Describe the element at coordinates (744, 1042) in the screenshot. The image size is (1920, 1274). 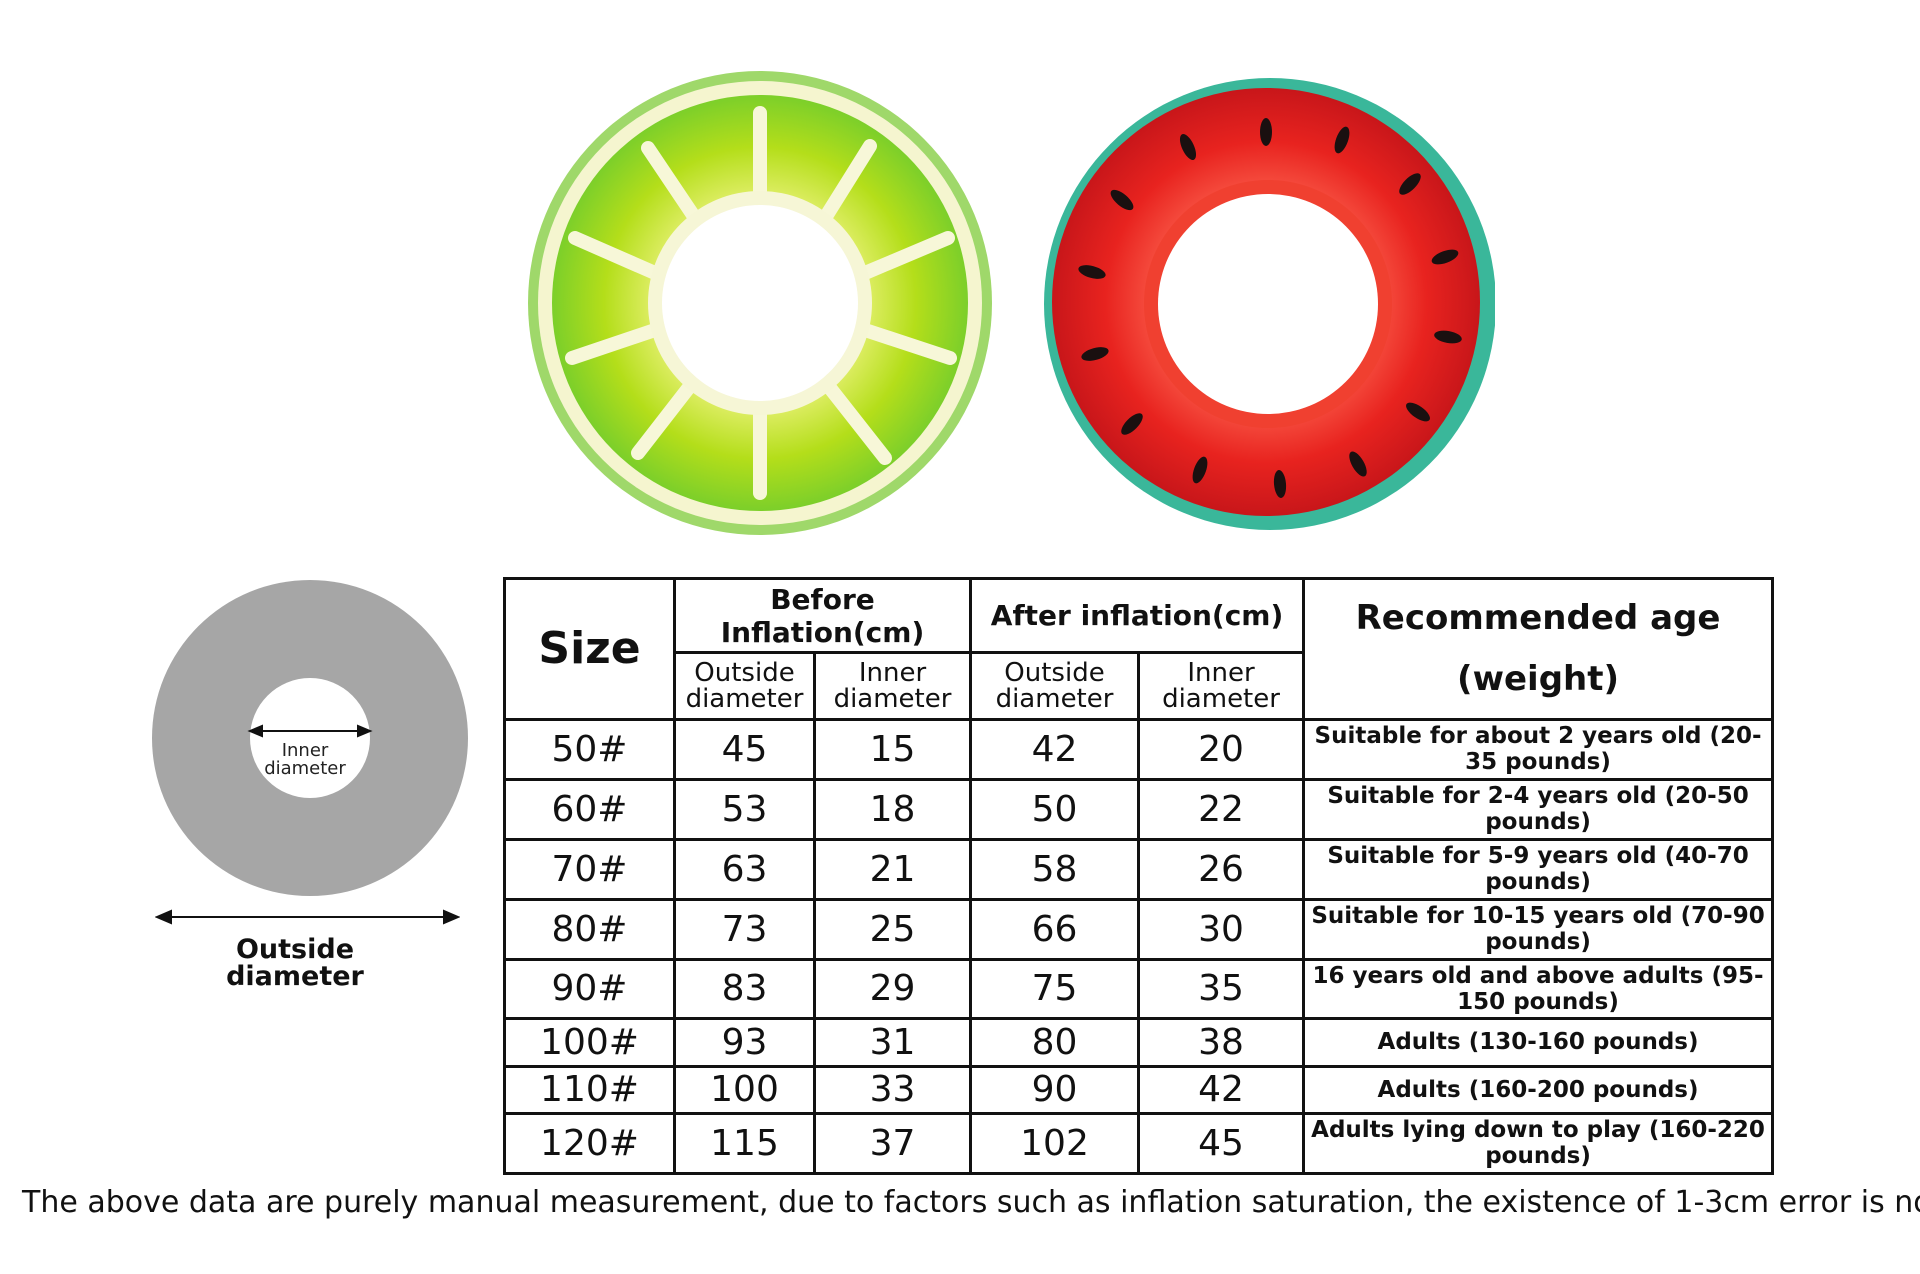
I see `cell-before-outside: 93` at that location.